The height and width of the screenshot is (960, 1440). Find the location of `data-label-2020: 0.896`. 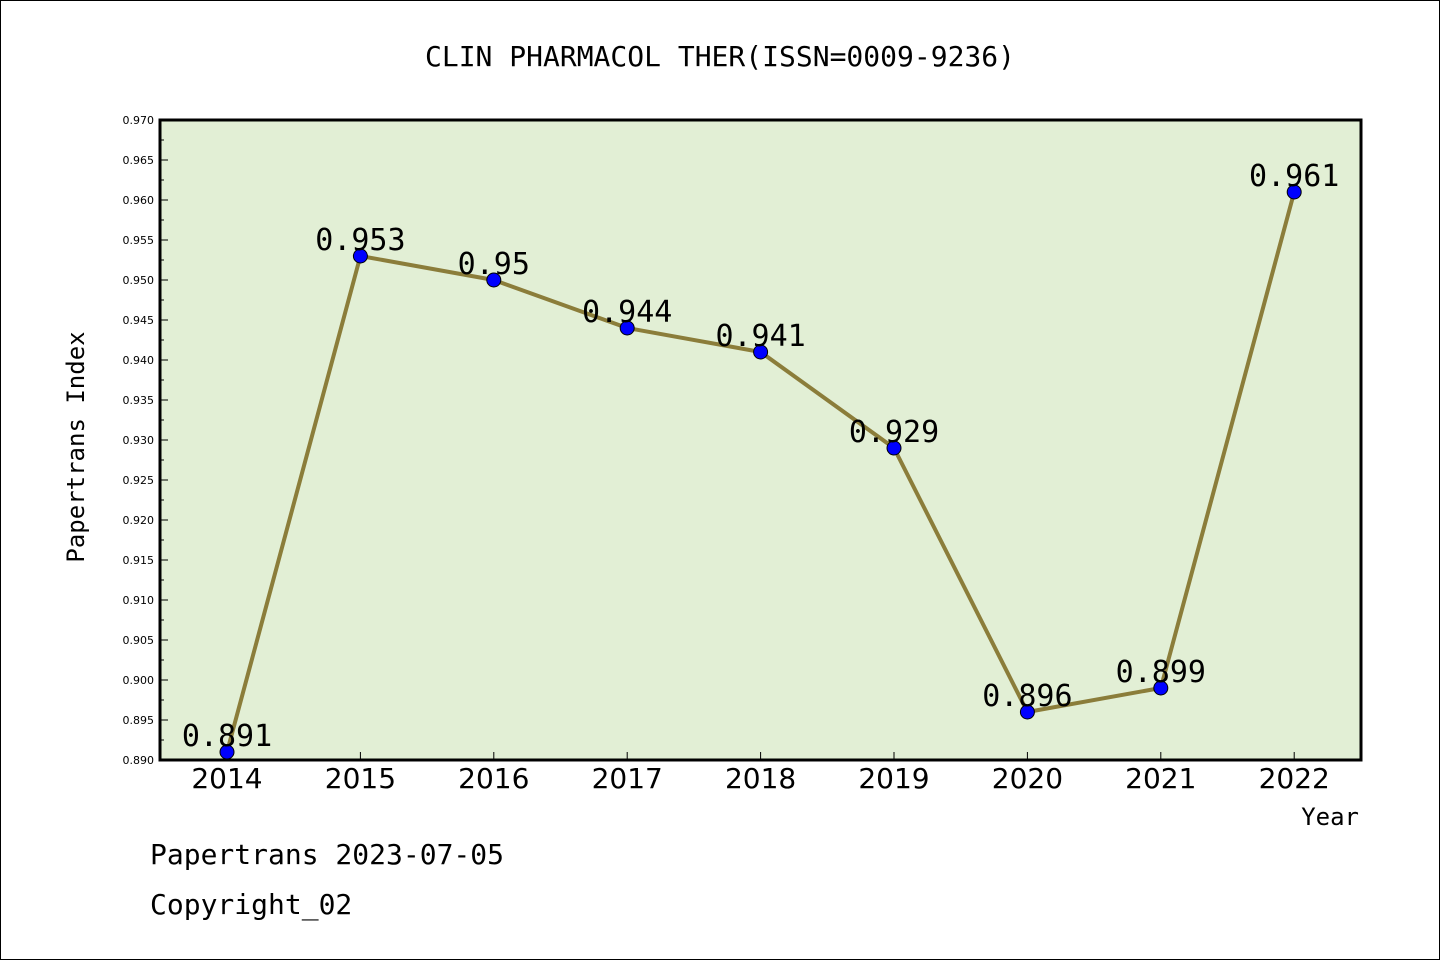

data-label-2020: 0.896 is located at coordinates (1027, 696).